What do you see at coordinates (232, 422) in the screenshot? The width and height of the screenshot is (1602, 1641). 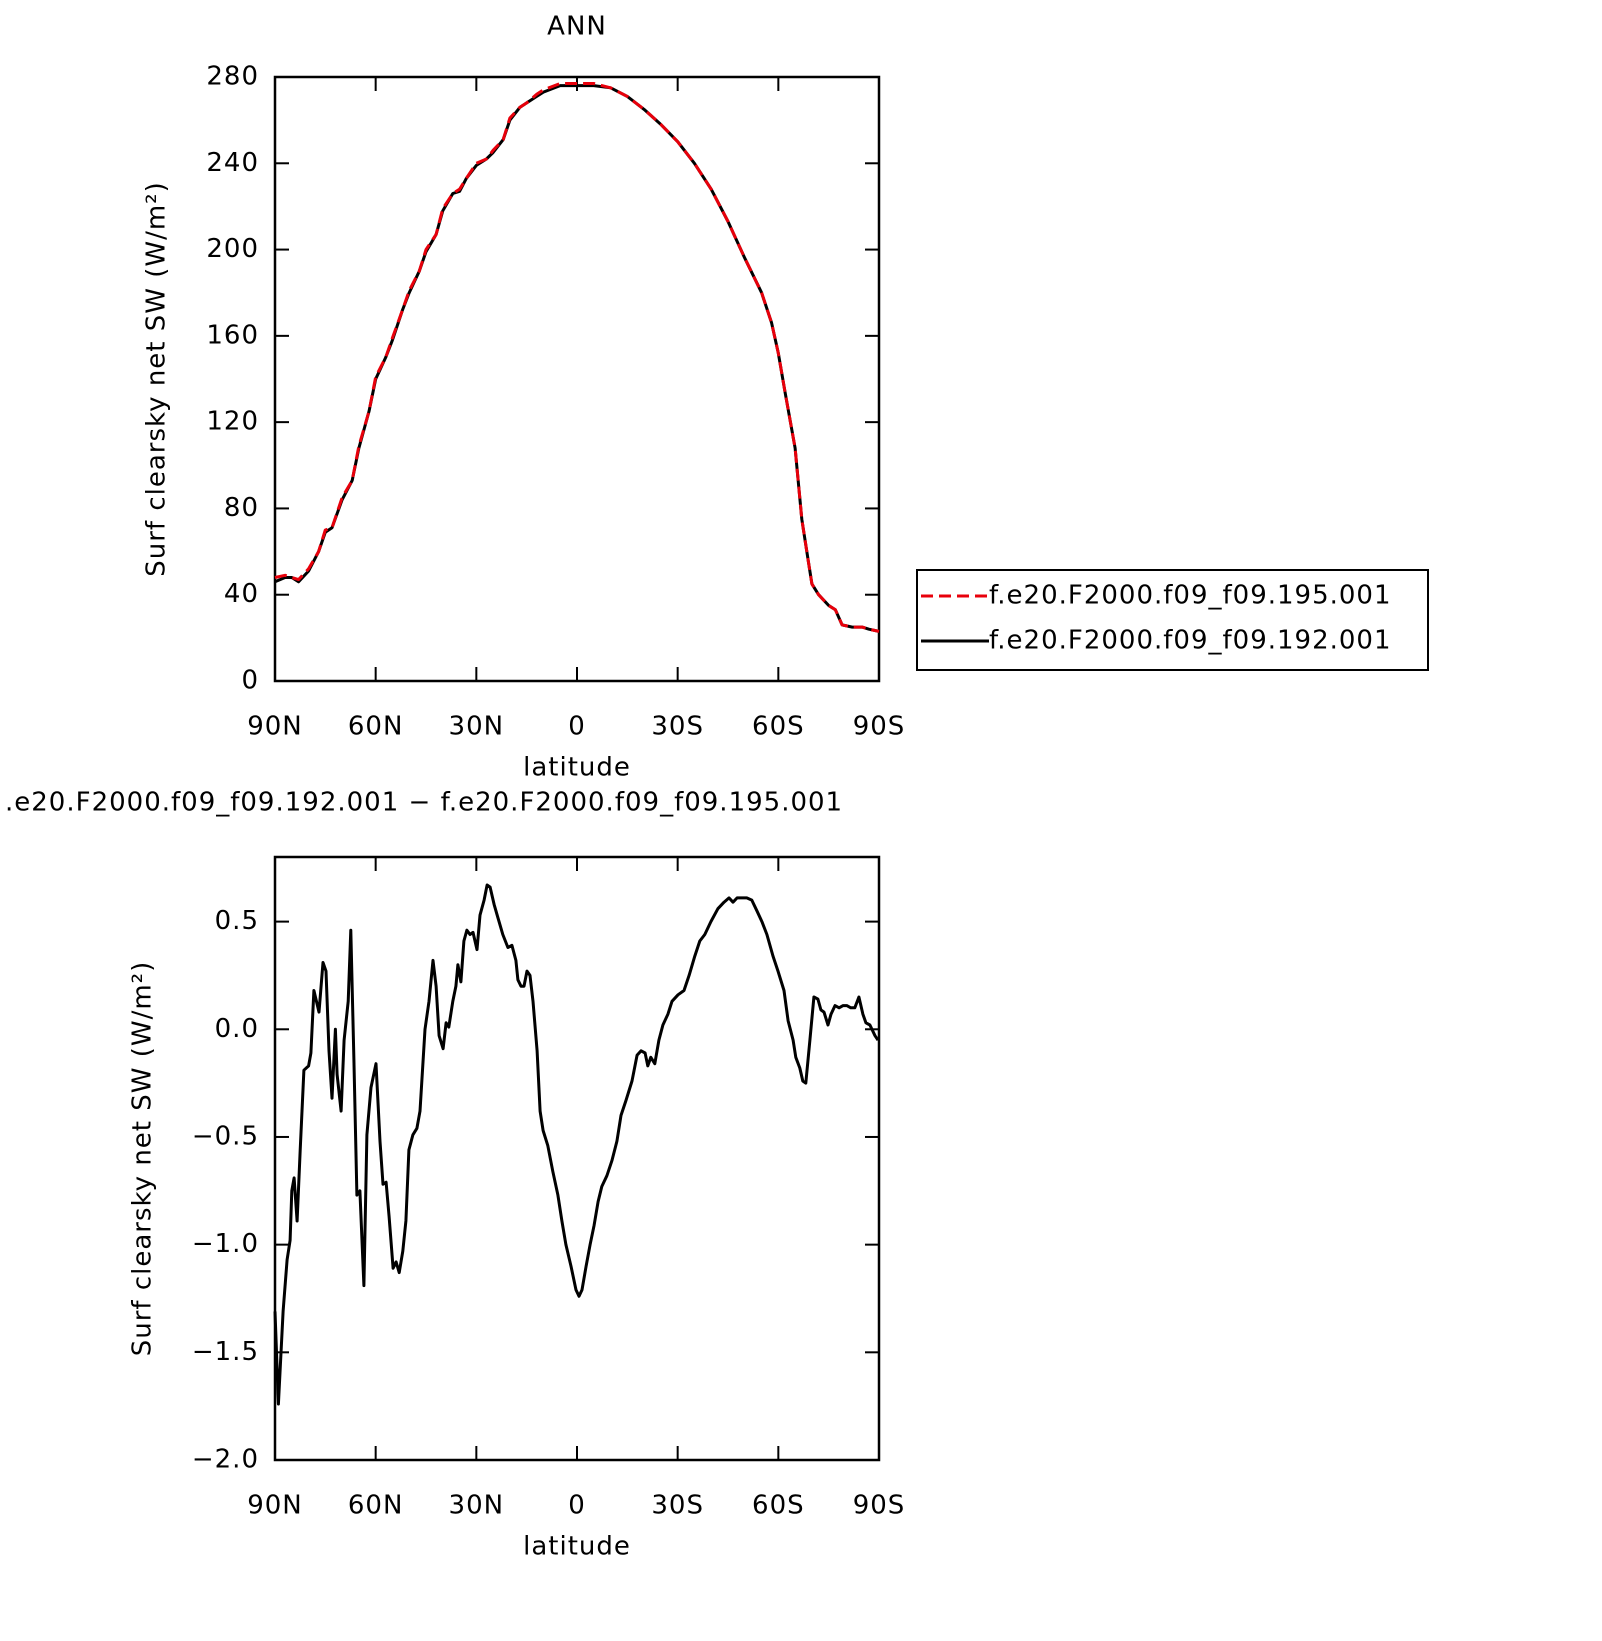 I see `y-tick-label: 120` at bounding box center [232, 422].